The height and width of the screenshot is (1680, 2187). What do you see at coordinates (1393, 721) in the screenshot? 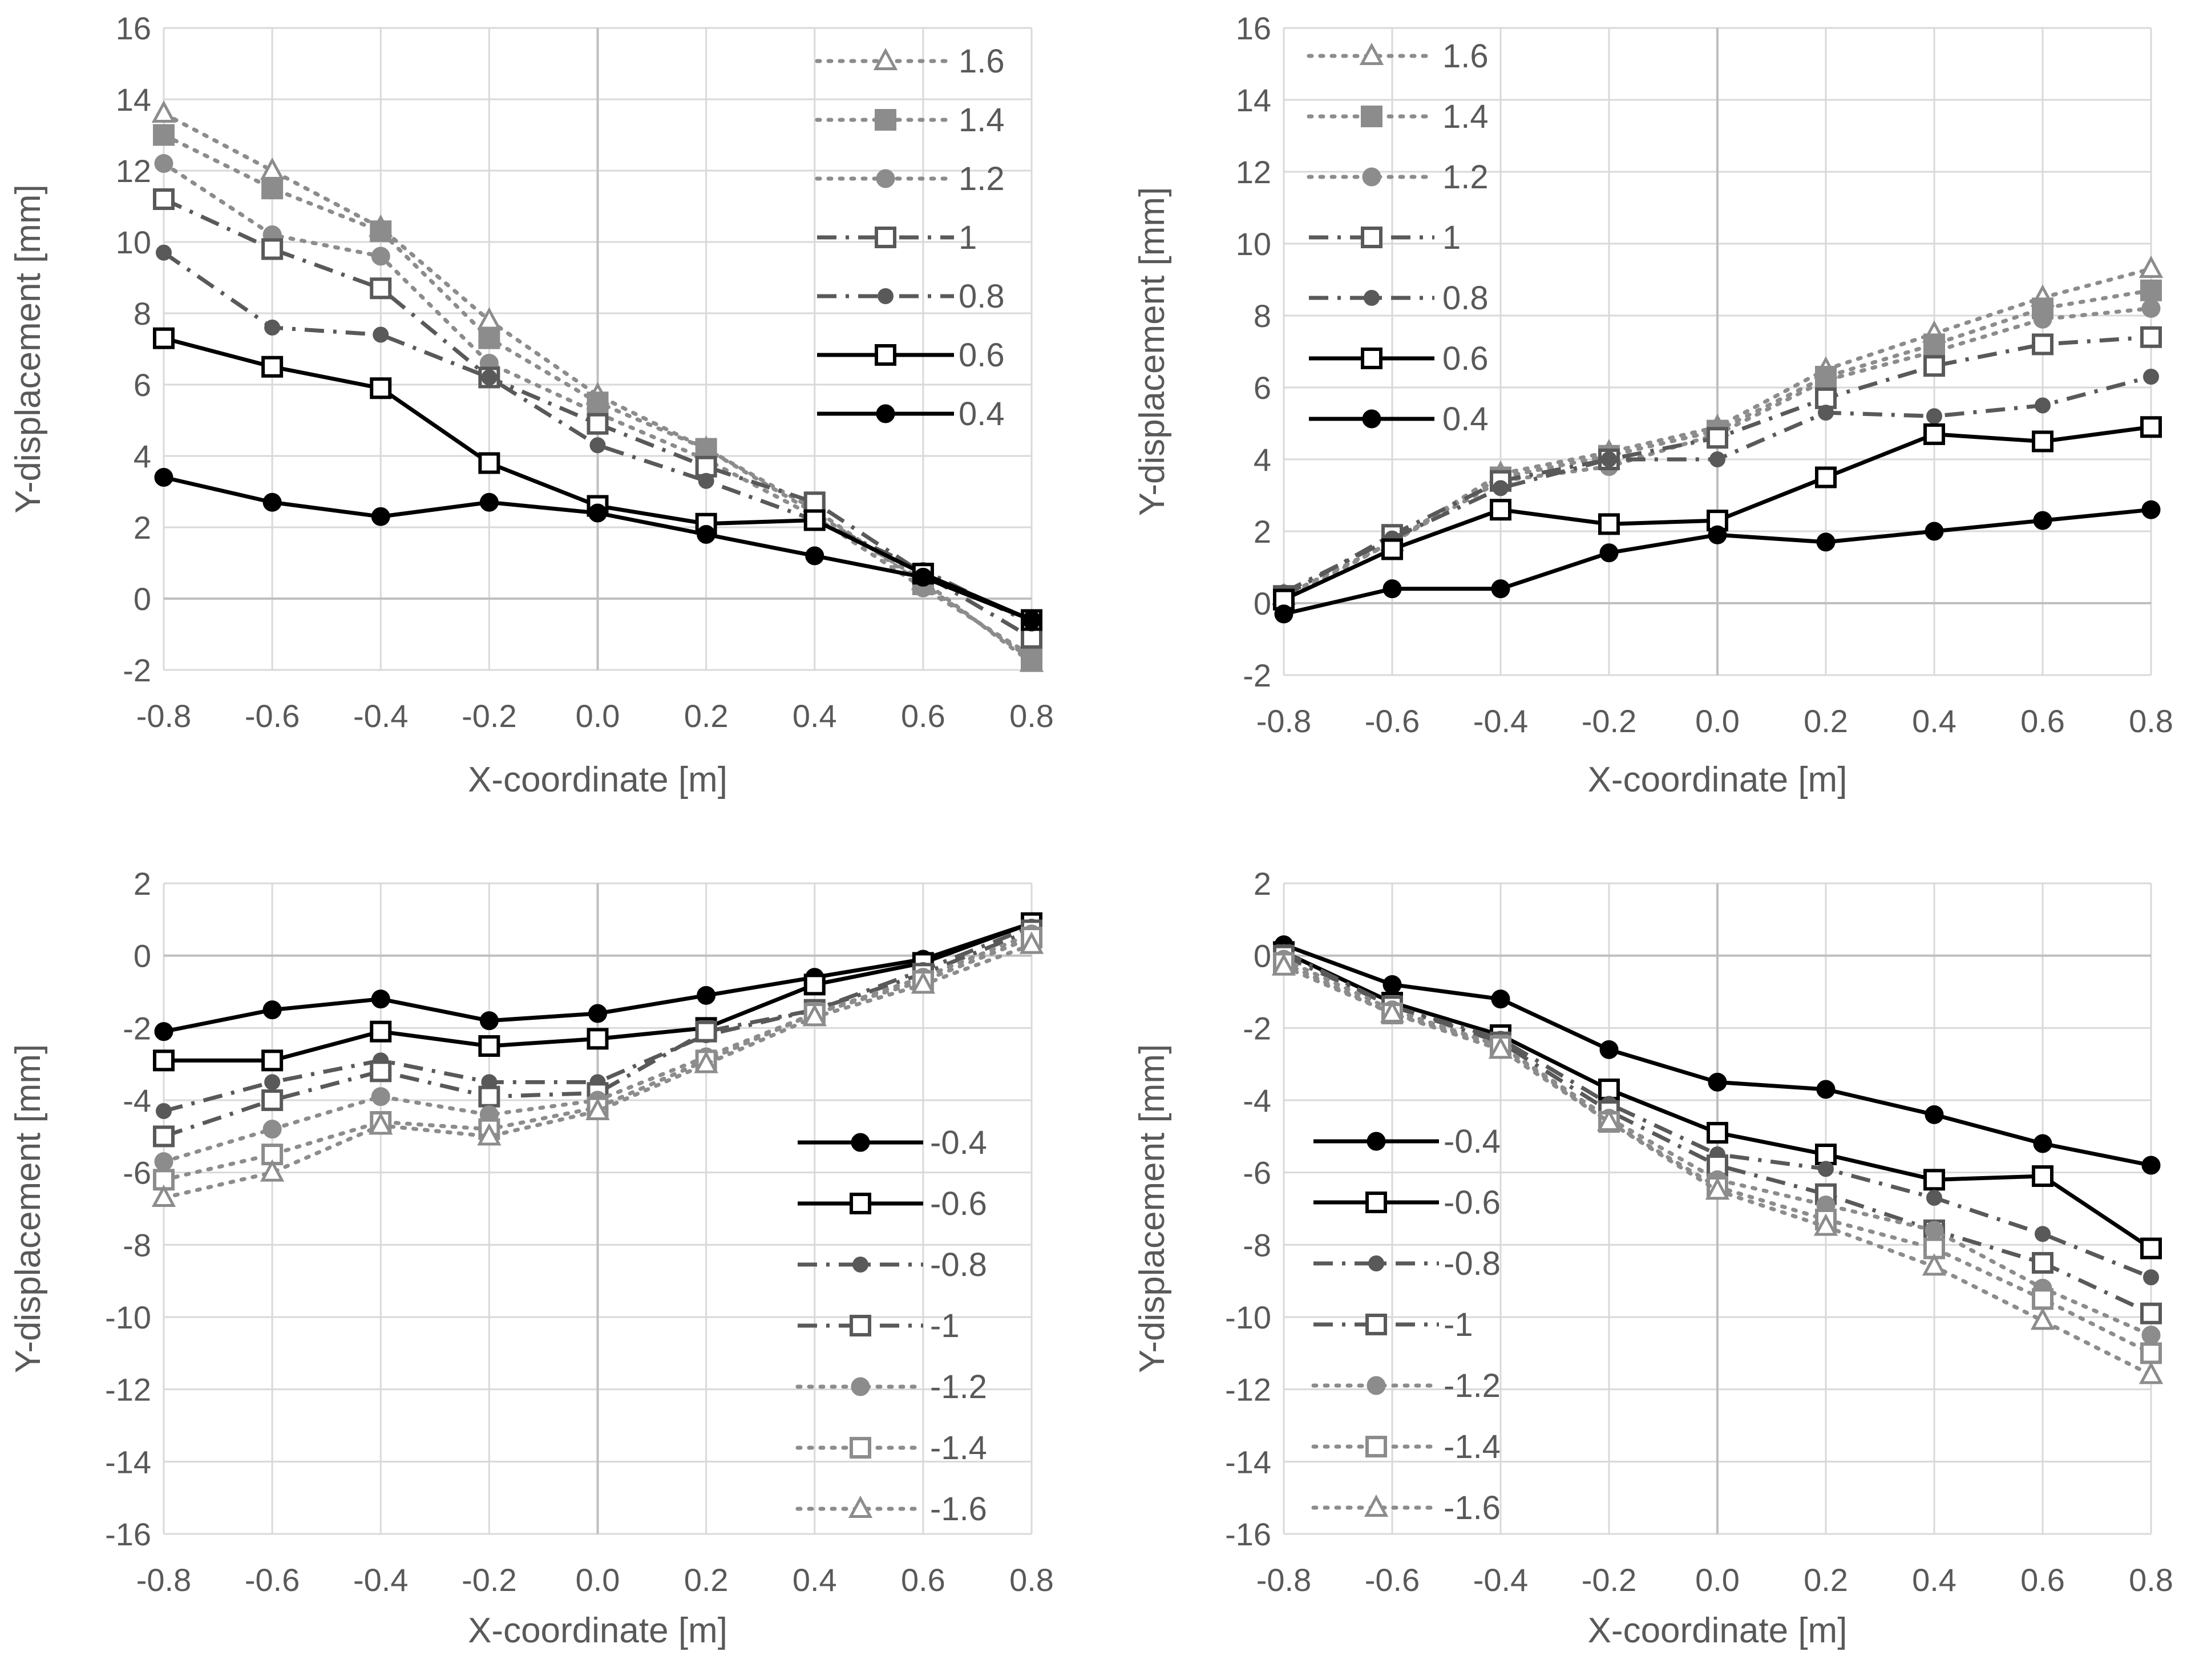
I see `x-tick-label: -0.6` at bounding box center [1393, 721].